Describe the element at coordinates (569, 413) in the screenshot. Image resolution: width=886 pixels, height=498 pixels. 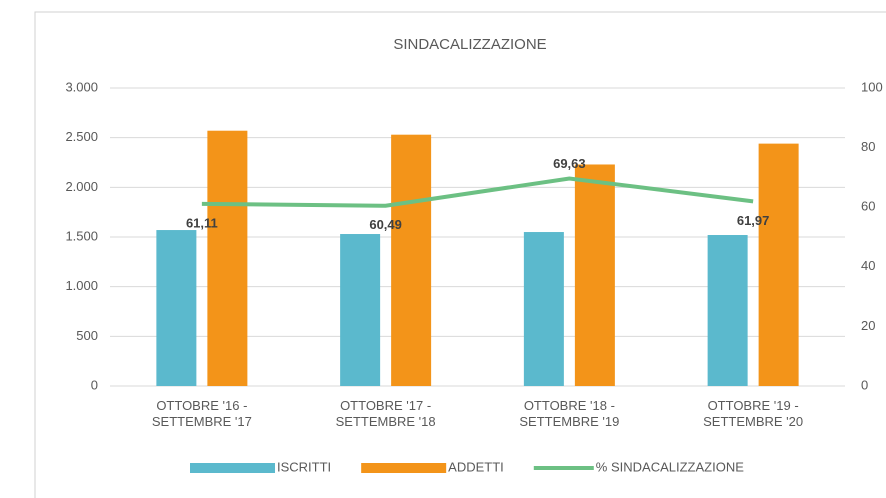
I see `x-tick-label: OTTOBRE '18 - SETTEMBRE '19` at that location.